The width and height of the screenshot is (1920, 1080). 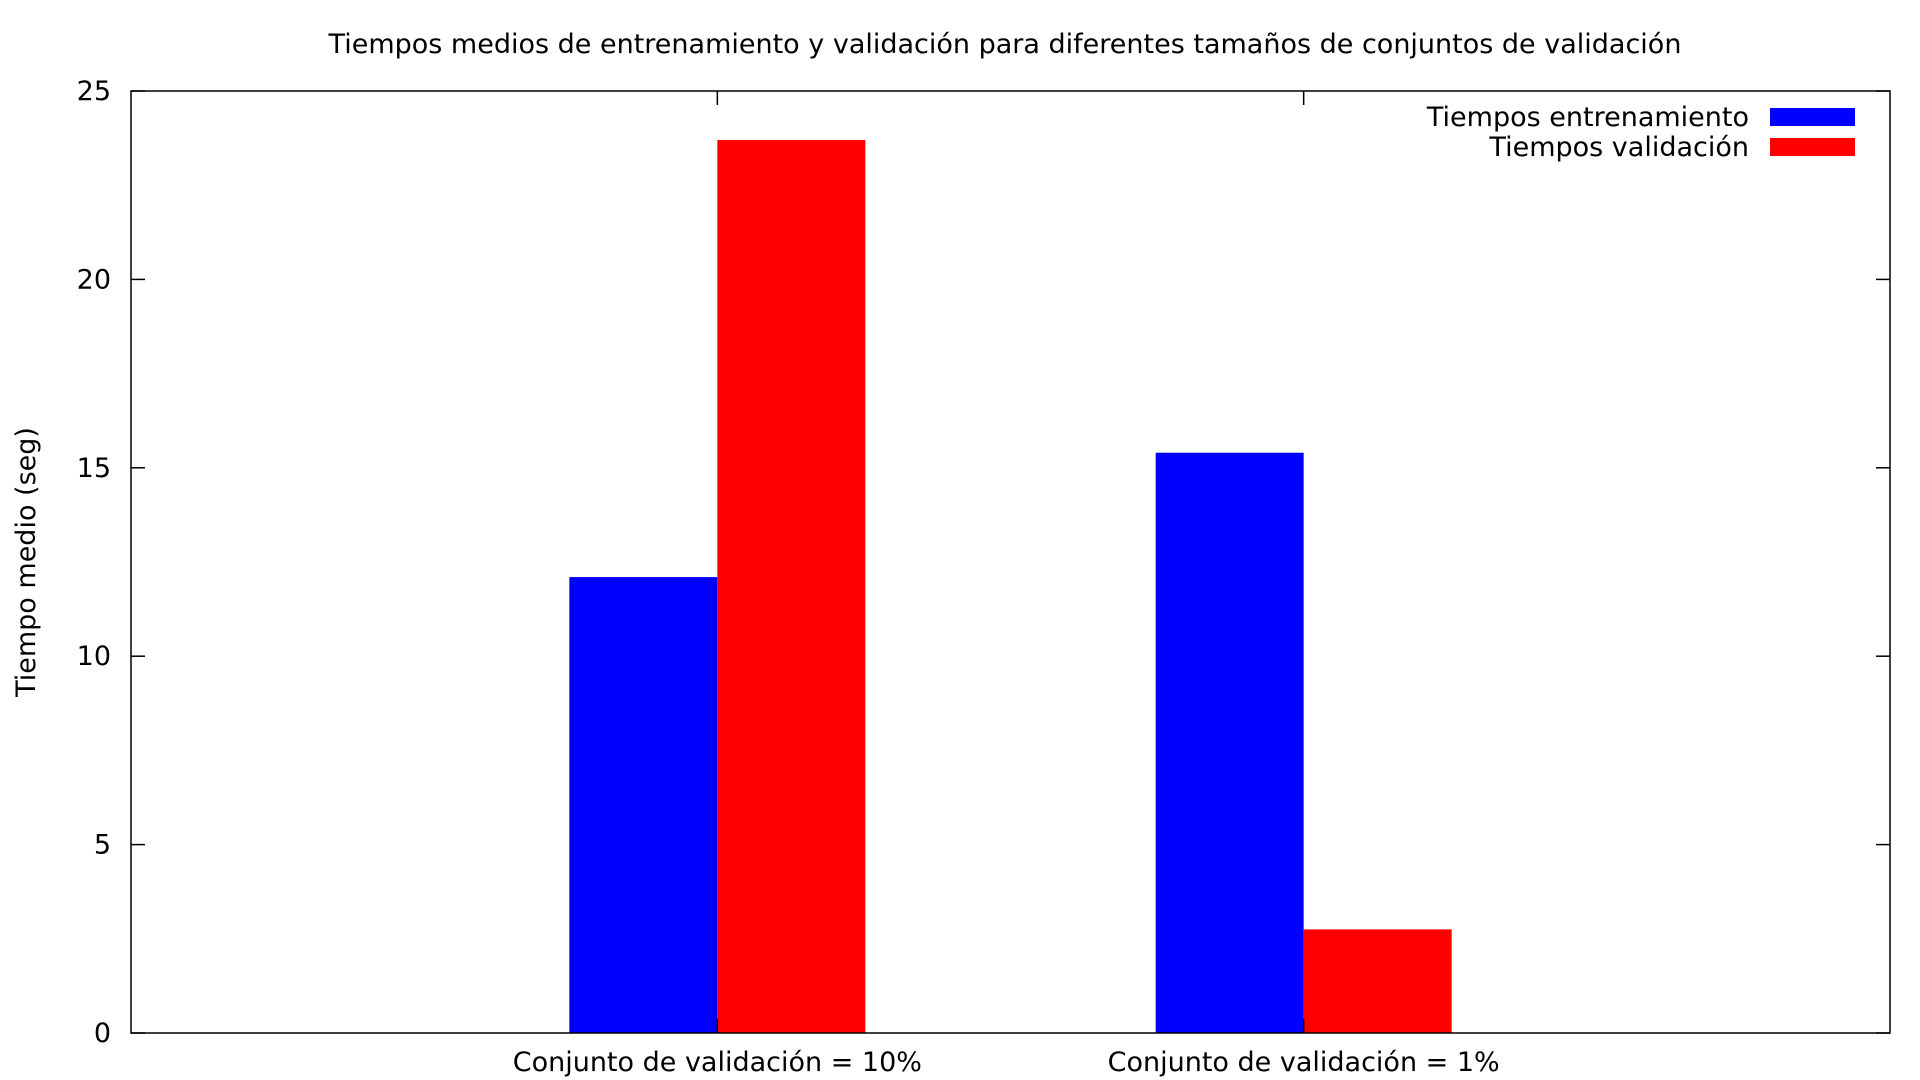 I want to click on y-tick-label: 15, so click(x=94, y=468).